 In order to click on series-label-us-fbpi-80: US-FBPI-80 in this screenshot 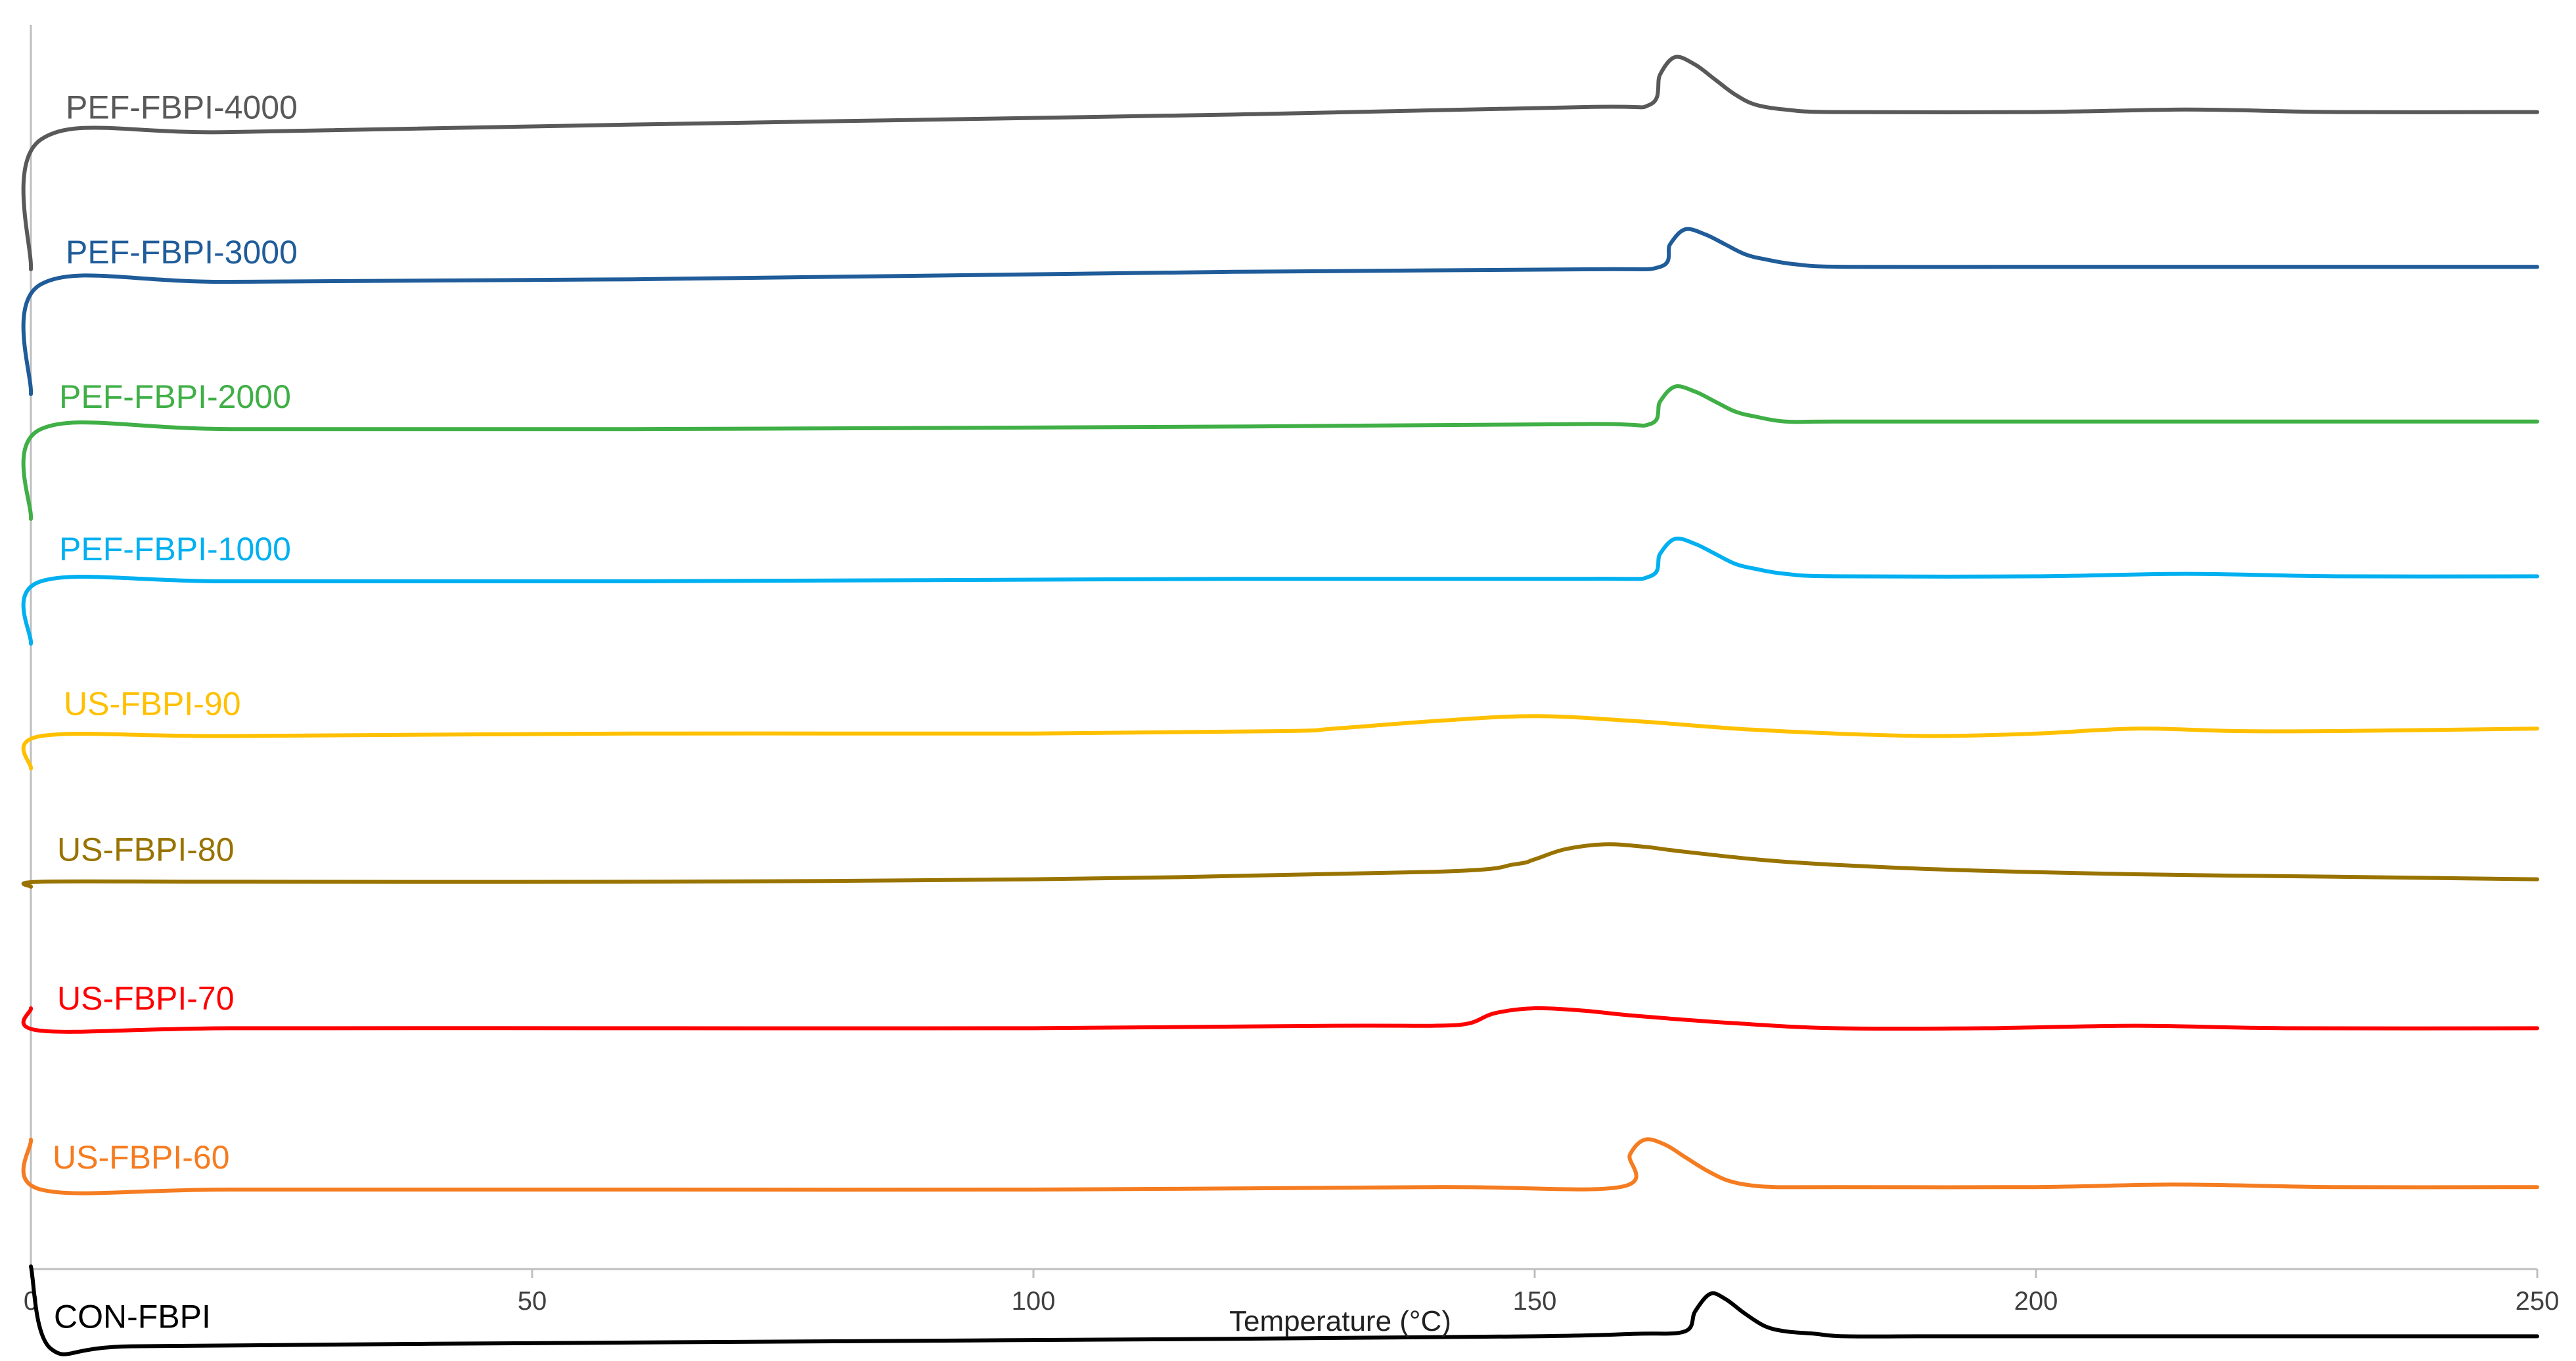, I will do `click(146, 849)`.